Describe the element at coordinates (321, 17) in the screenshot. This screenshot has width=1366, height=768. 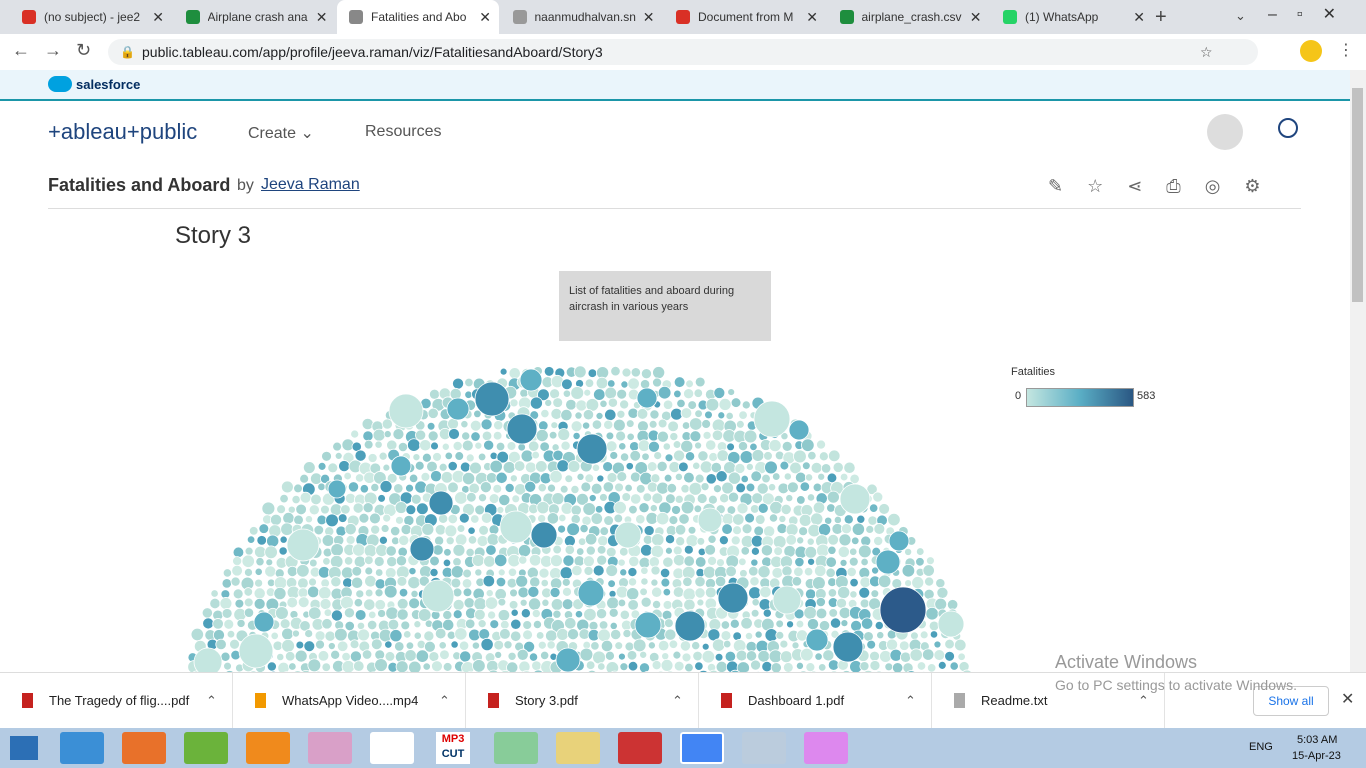
I see `tab-close: ✕` at that location.